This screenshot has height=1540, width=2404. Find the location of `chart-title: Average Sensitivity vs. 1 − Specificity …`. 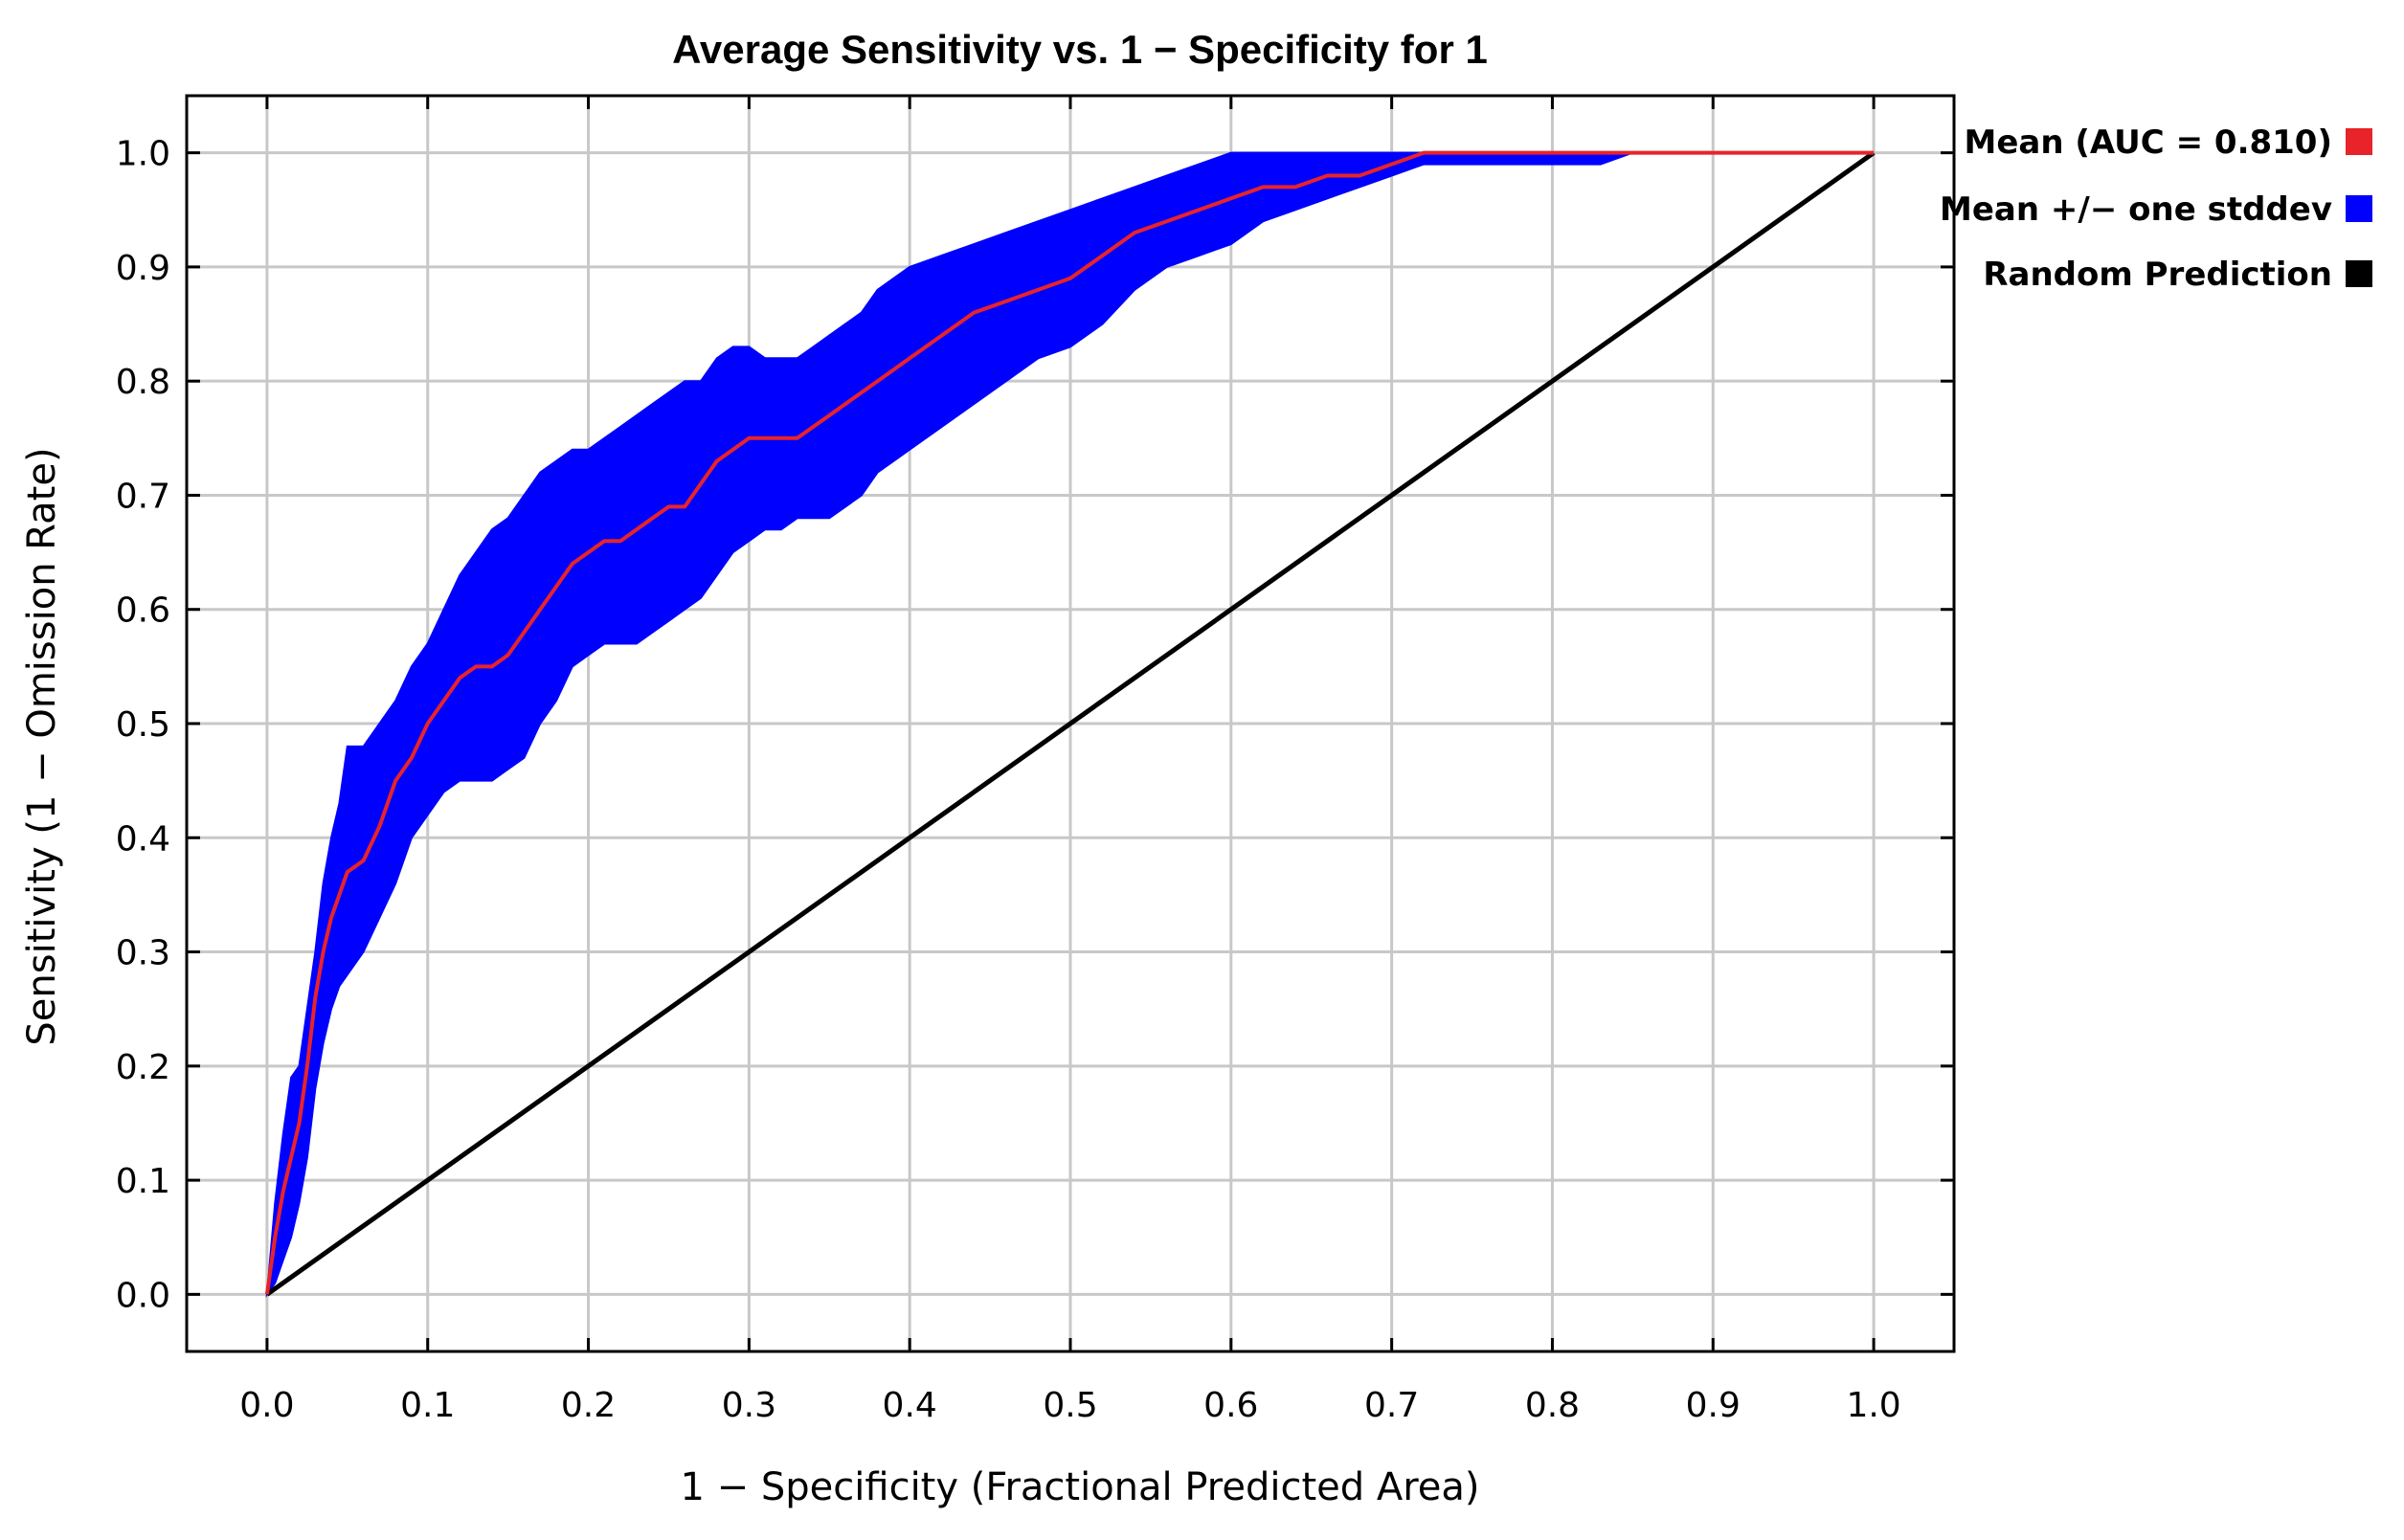

chart-title: Average Sensitivity vs. 1 − Specificity … is located at coordinates (1080, 49).